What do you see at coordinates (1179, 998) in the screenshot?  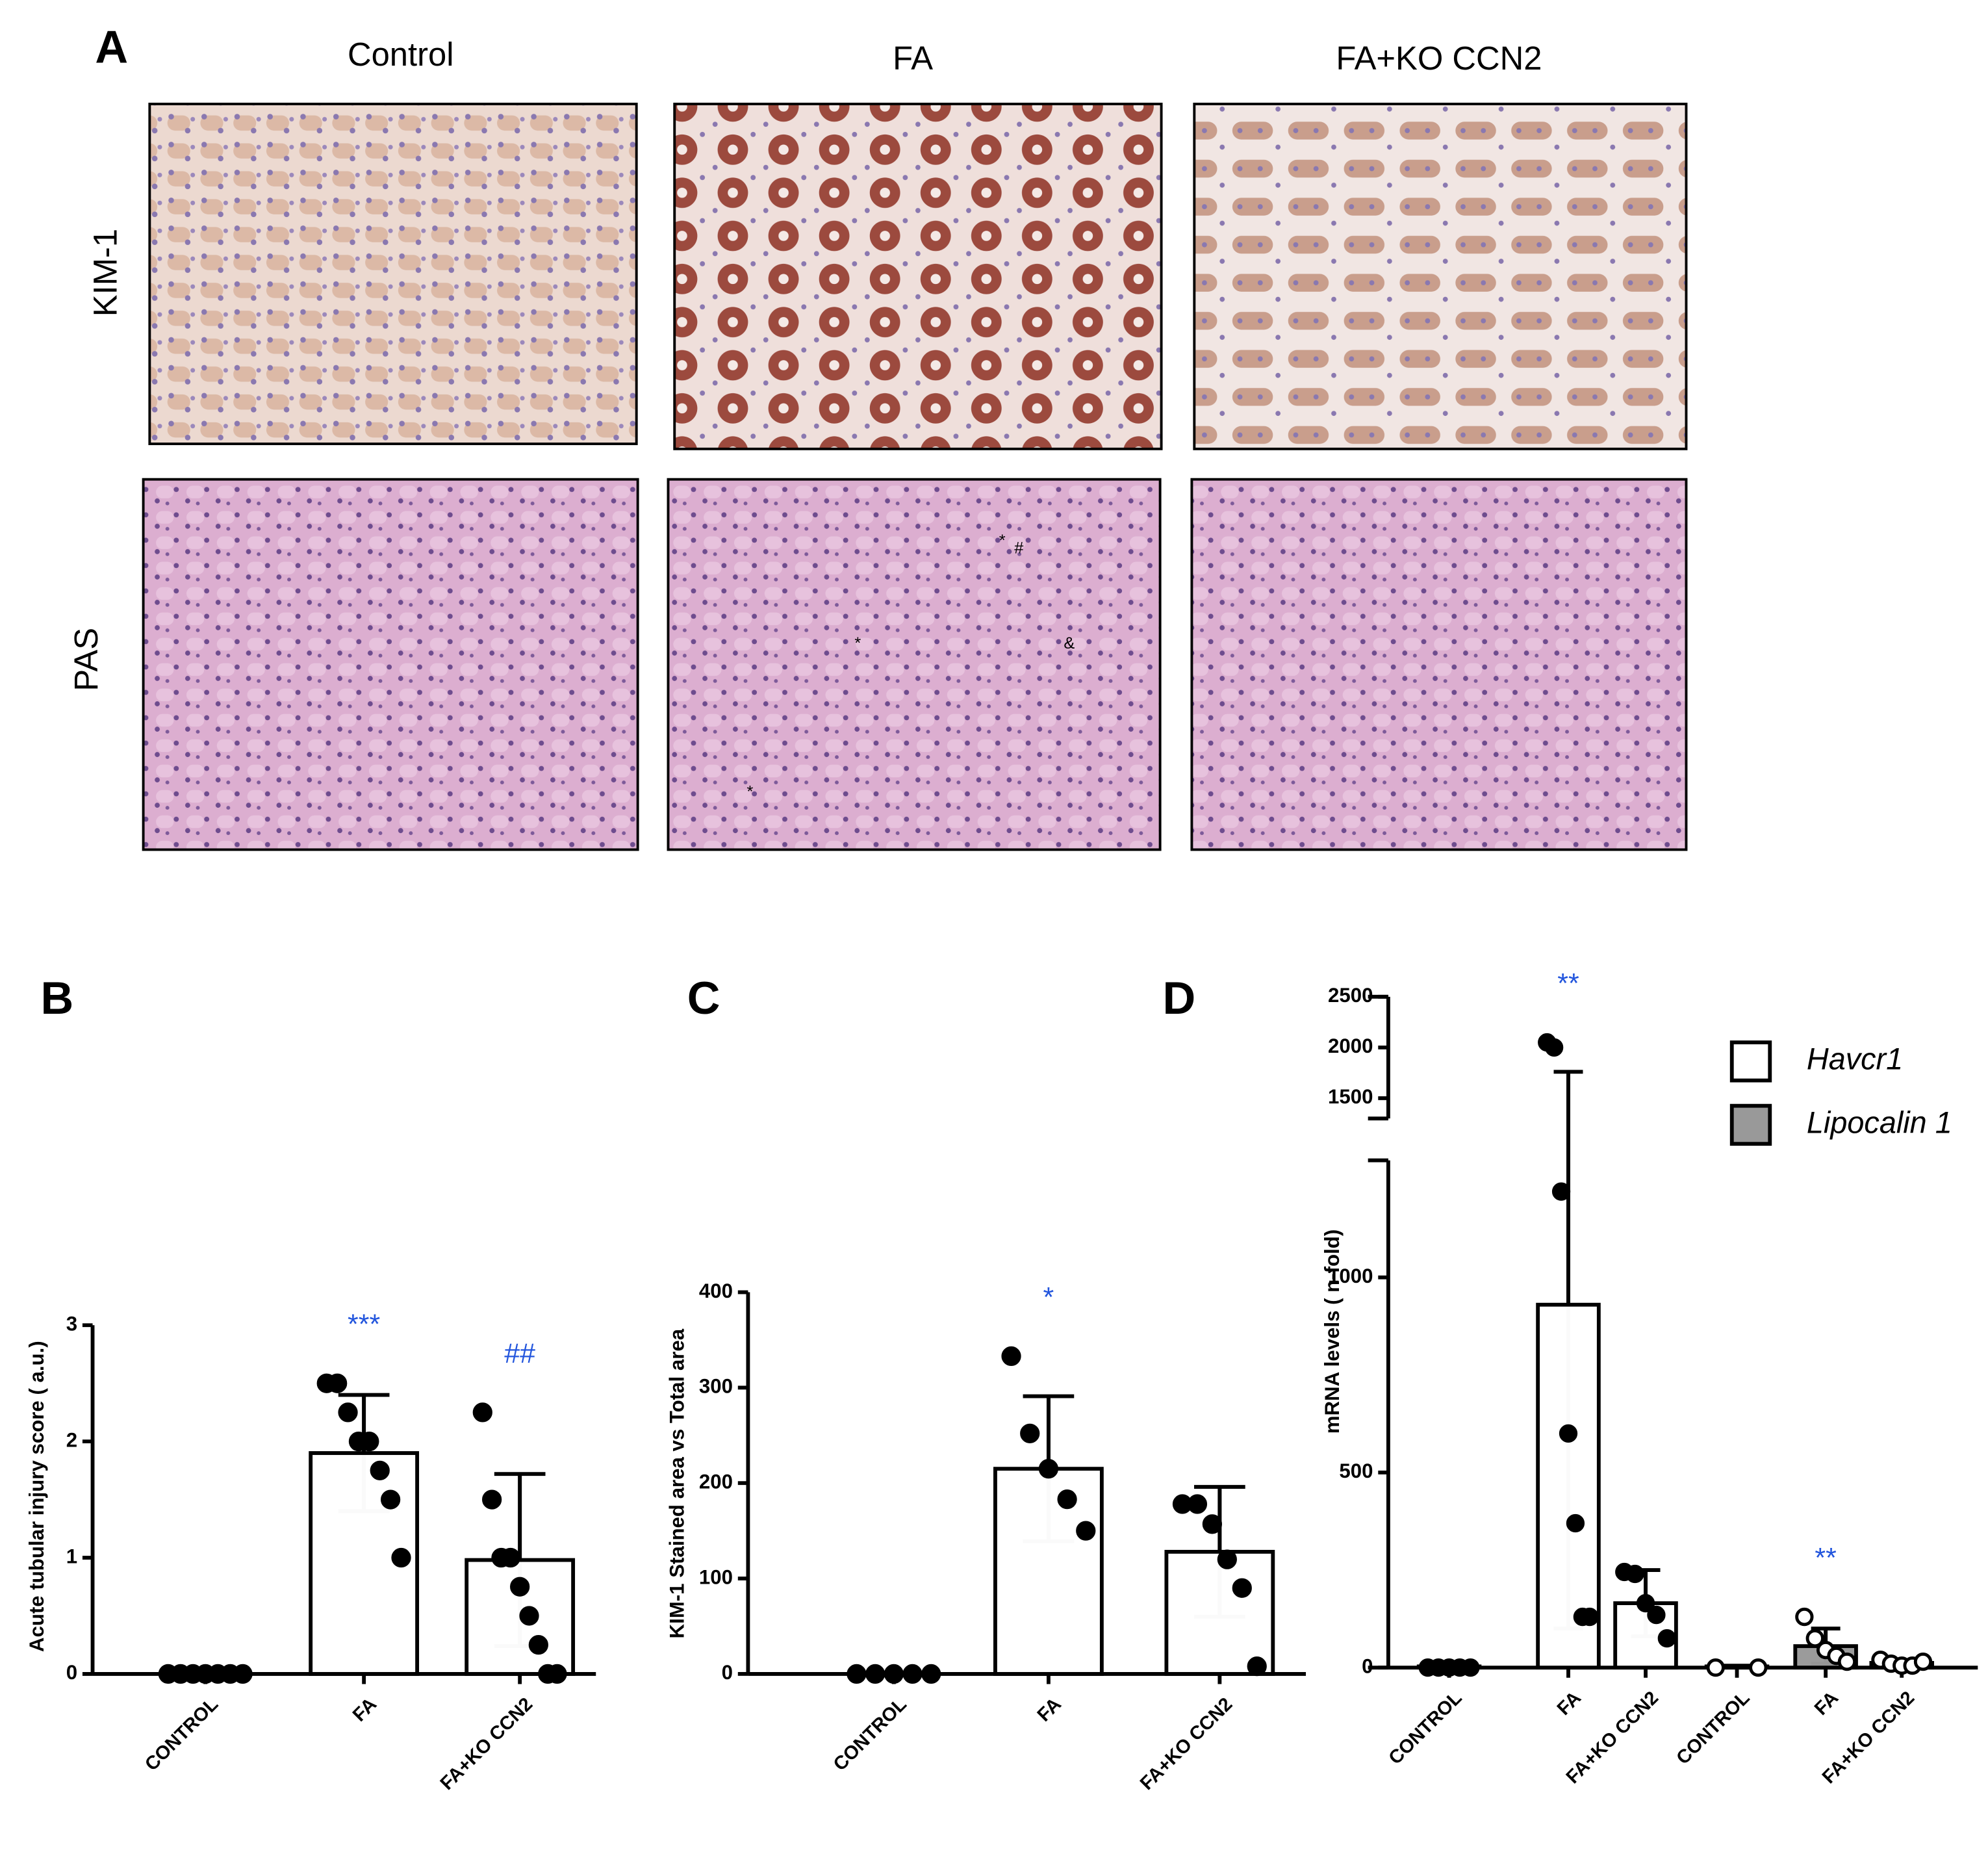 I see `panel-label: D` at bounding box center [1179, 998].